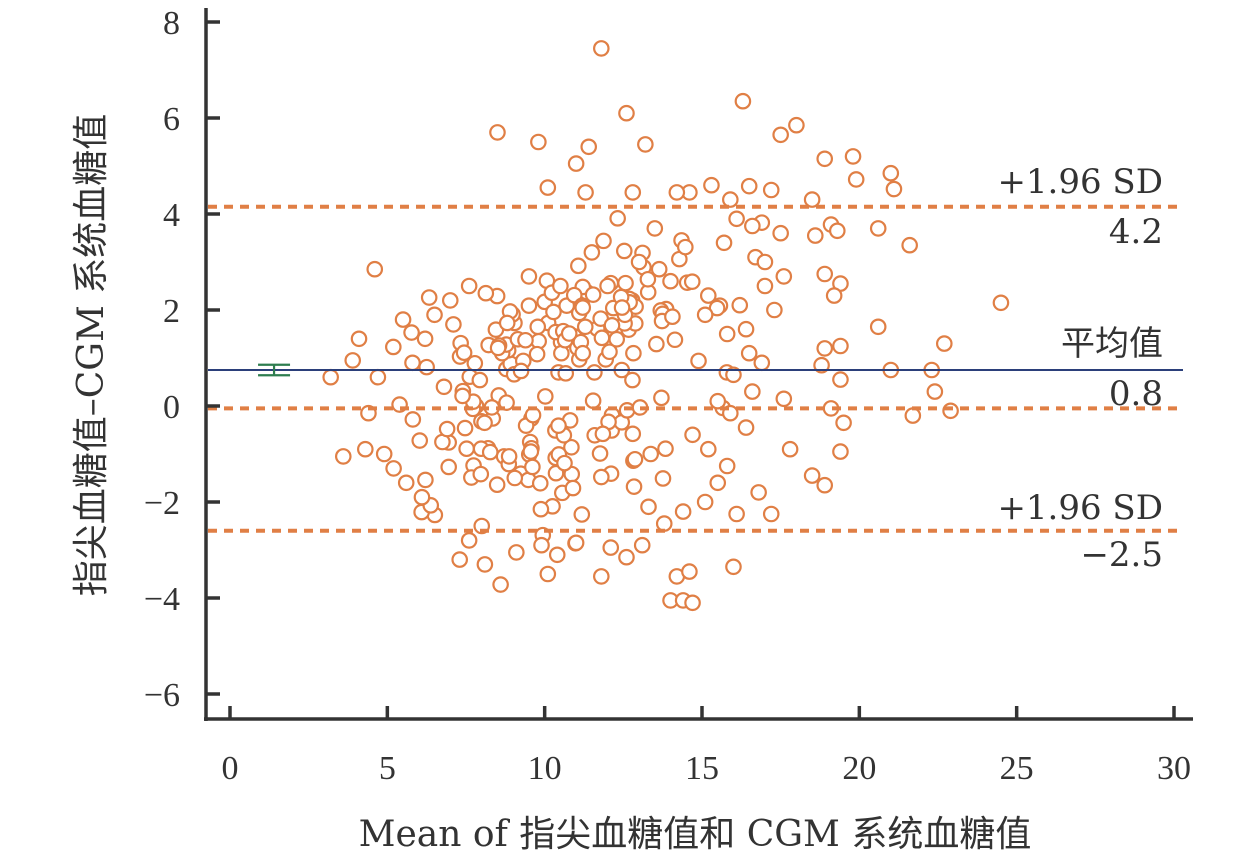  I want to click on mean-label: 平均值, so click(1112, 344).